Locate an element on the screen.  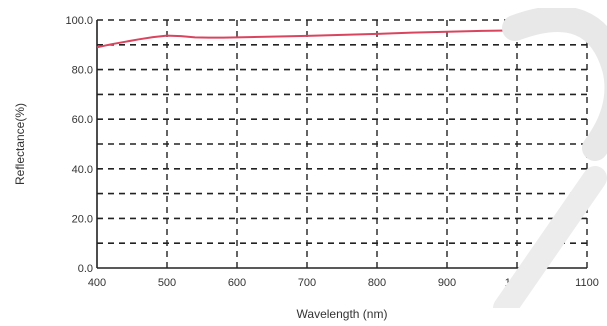
x-tick-label: 800 is located at coordinates (377, 283).